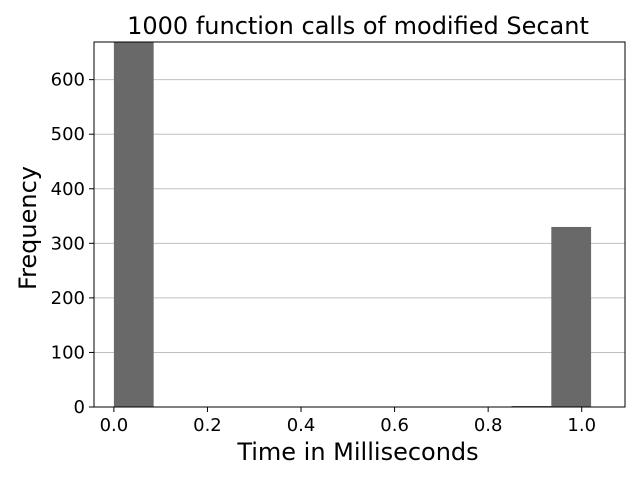 This screenshot has height=480, width=642. What do you see at coordinates (581, 425) in the screenshot?
I see `x-tick-label-5: 1.0` at bounding box center [581, 425].